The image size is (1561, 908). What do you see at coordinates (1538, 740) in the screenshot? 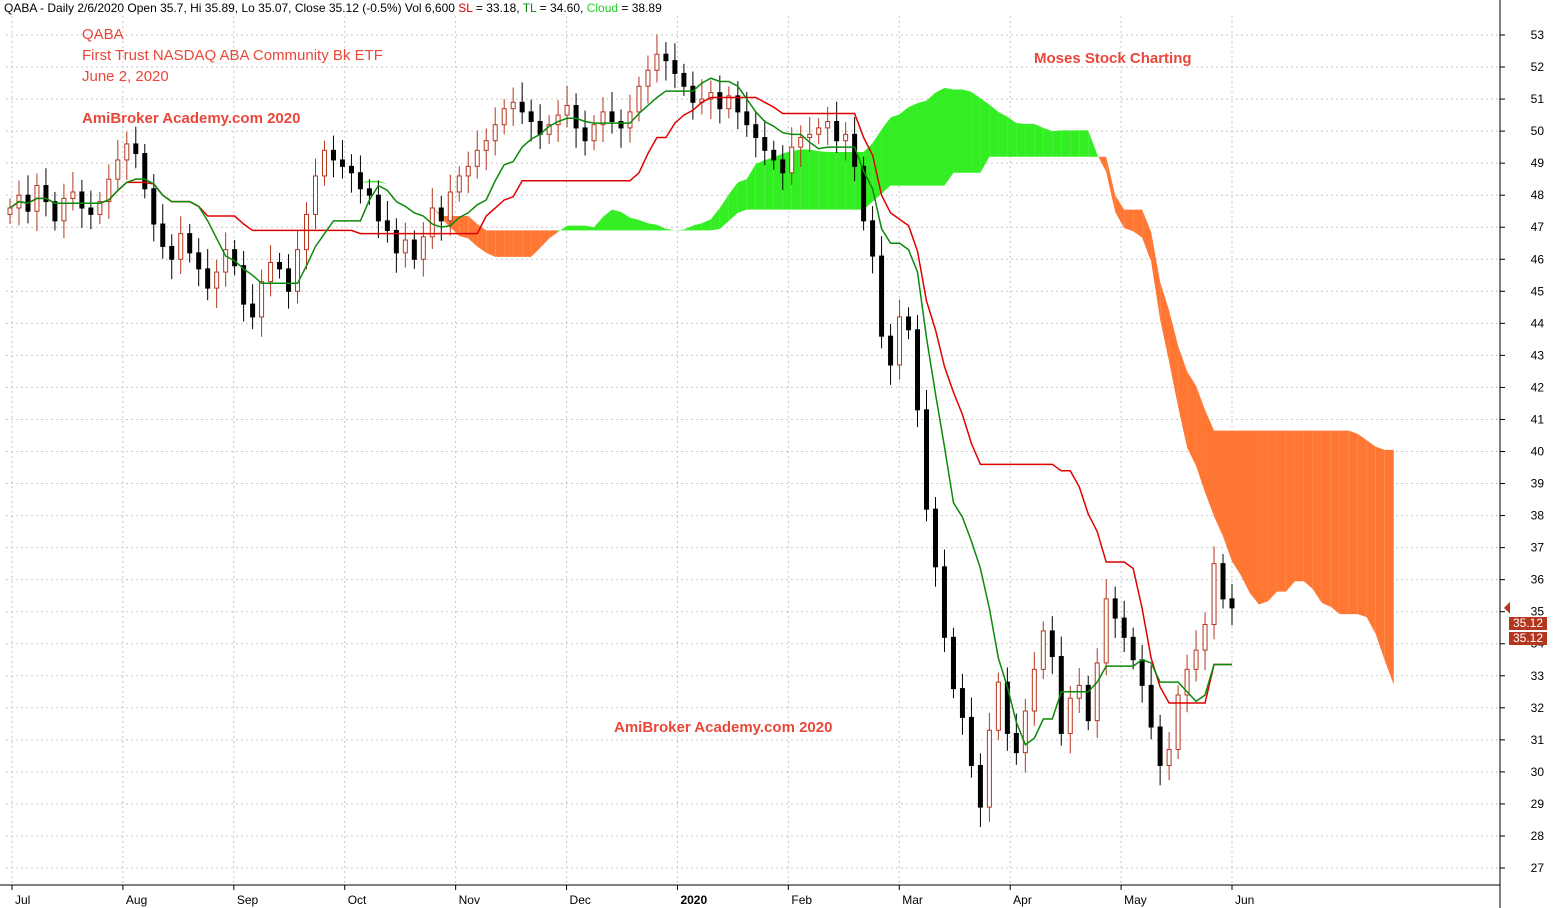
I see `y-tick-label: 31` at bounding box center [1538, 740].